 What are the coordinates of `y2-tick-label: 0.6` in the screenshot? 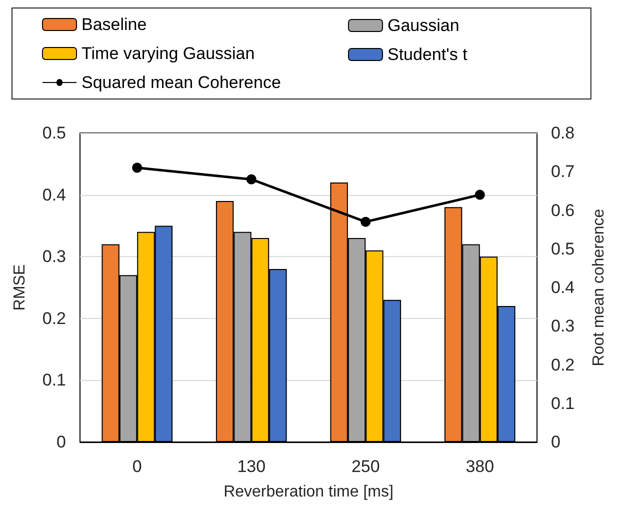 It's located at (563, 210).